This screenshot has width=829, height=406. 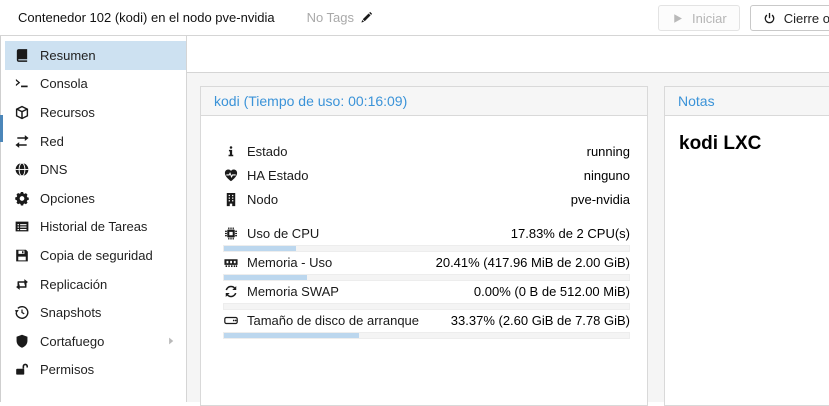 I want to click on status-panel-header: kodi (Tiempo de uso: 00:16:09), so click(x=424, y=101).